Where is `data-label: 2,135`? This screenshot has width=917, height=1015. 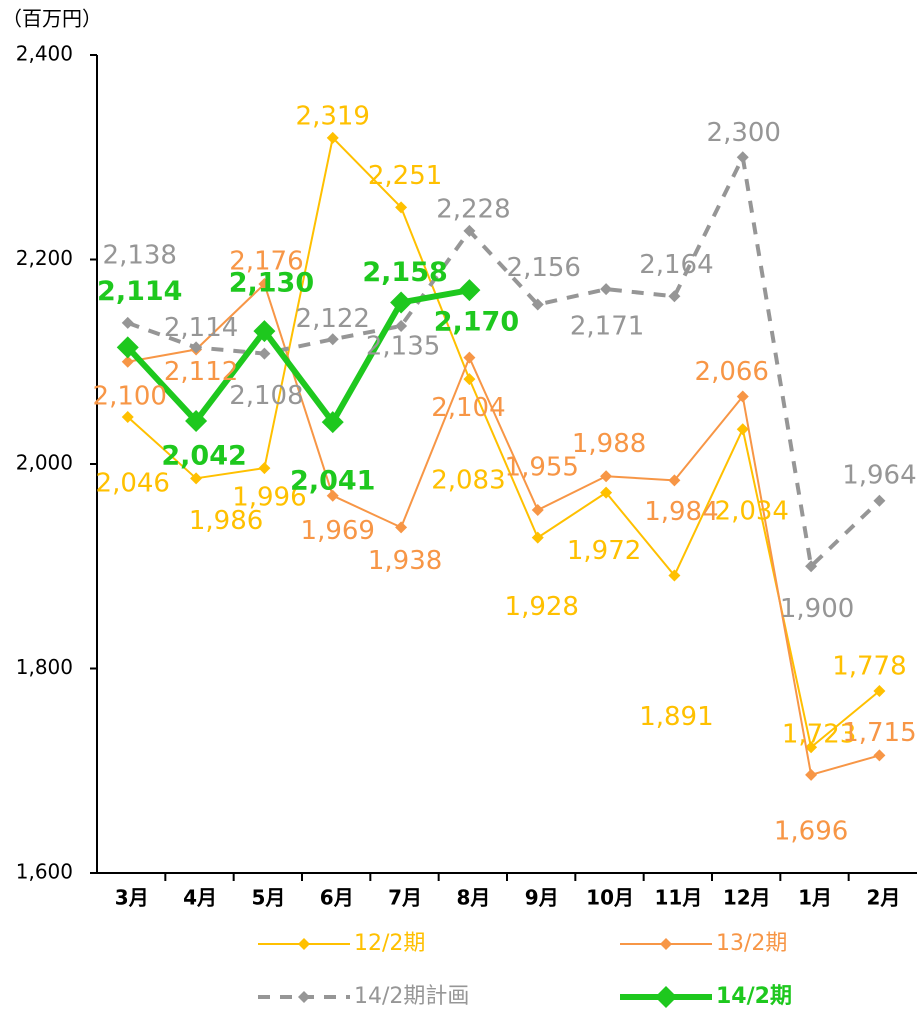 data-label: 2,135 is located at coordinates (403, 346).